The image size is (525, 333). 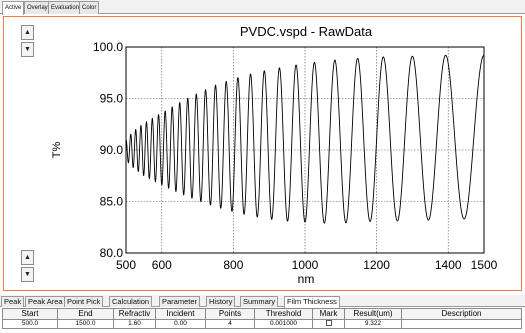 I want to click on top-tab-bar: Active Overlay Evaluation Color, so click(x=262, y=7).